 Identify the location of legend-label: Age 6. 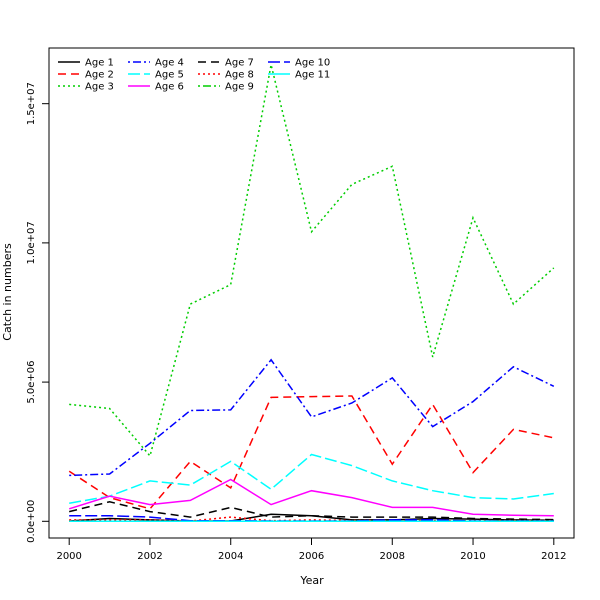
(169, 87).